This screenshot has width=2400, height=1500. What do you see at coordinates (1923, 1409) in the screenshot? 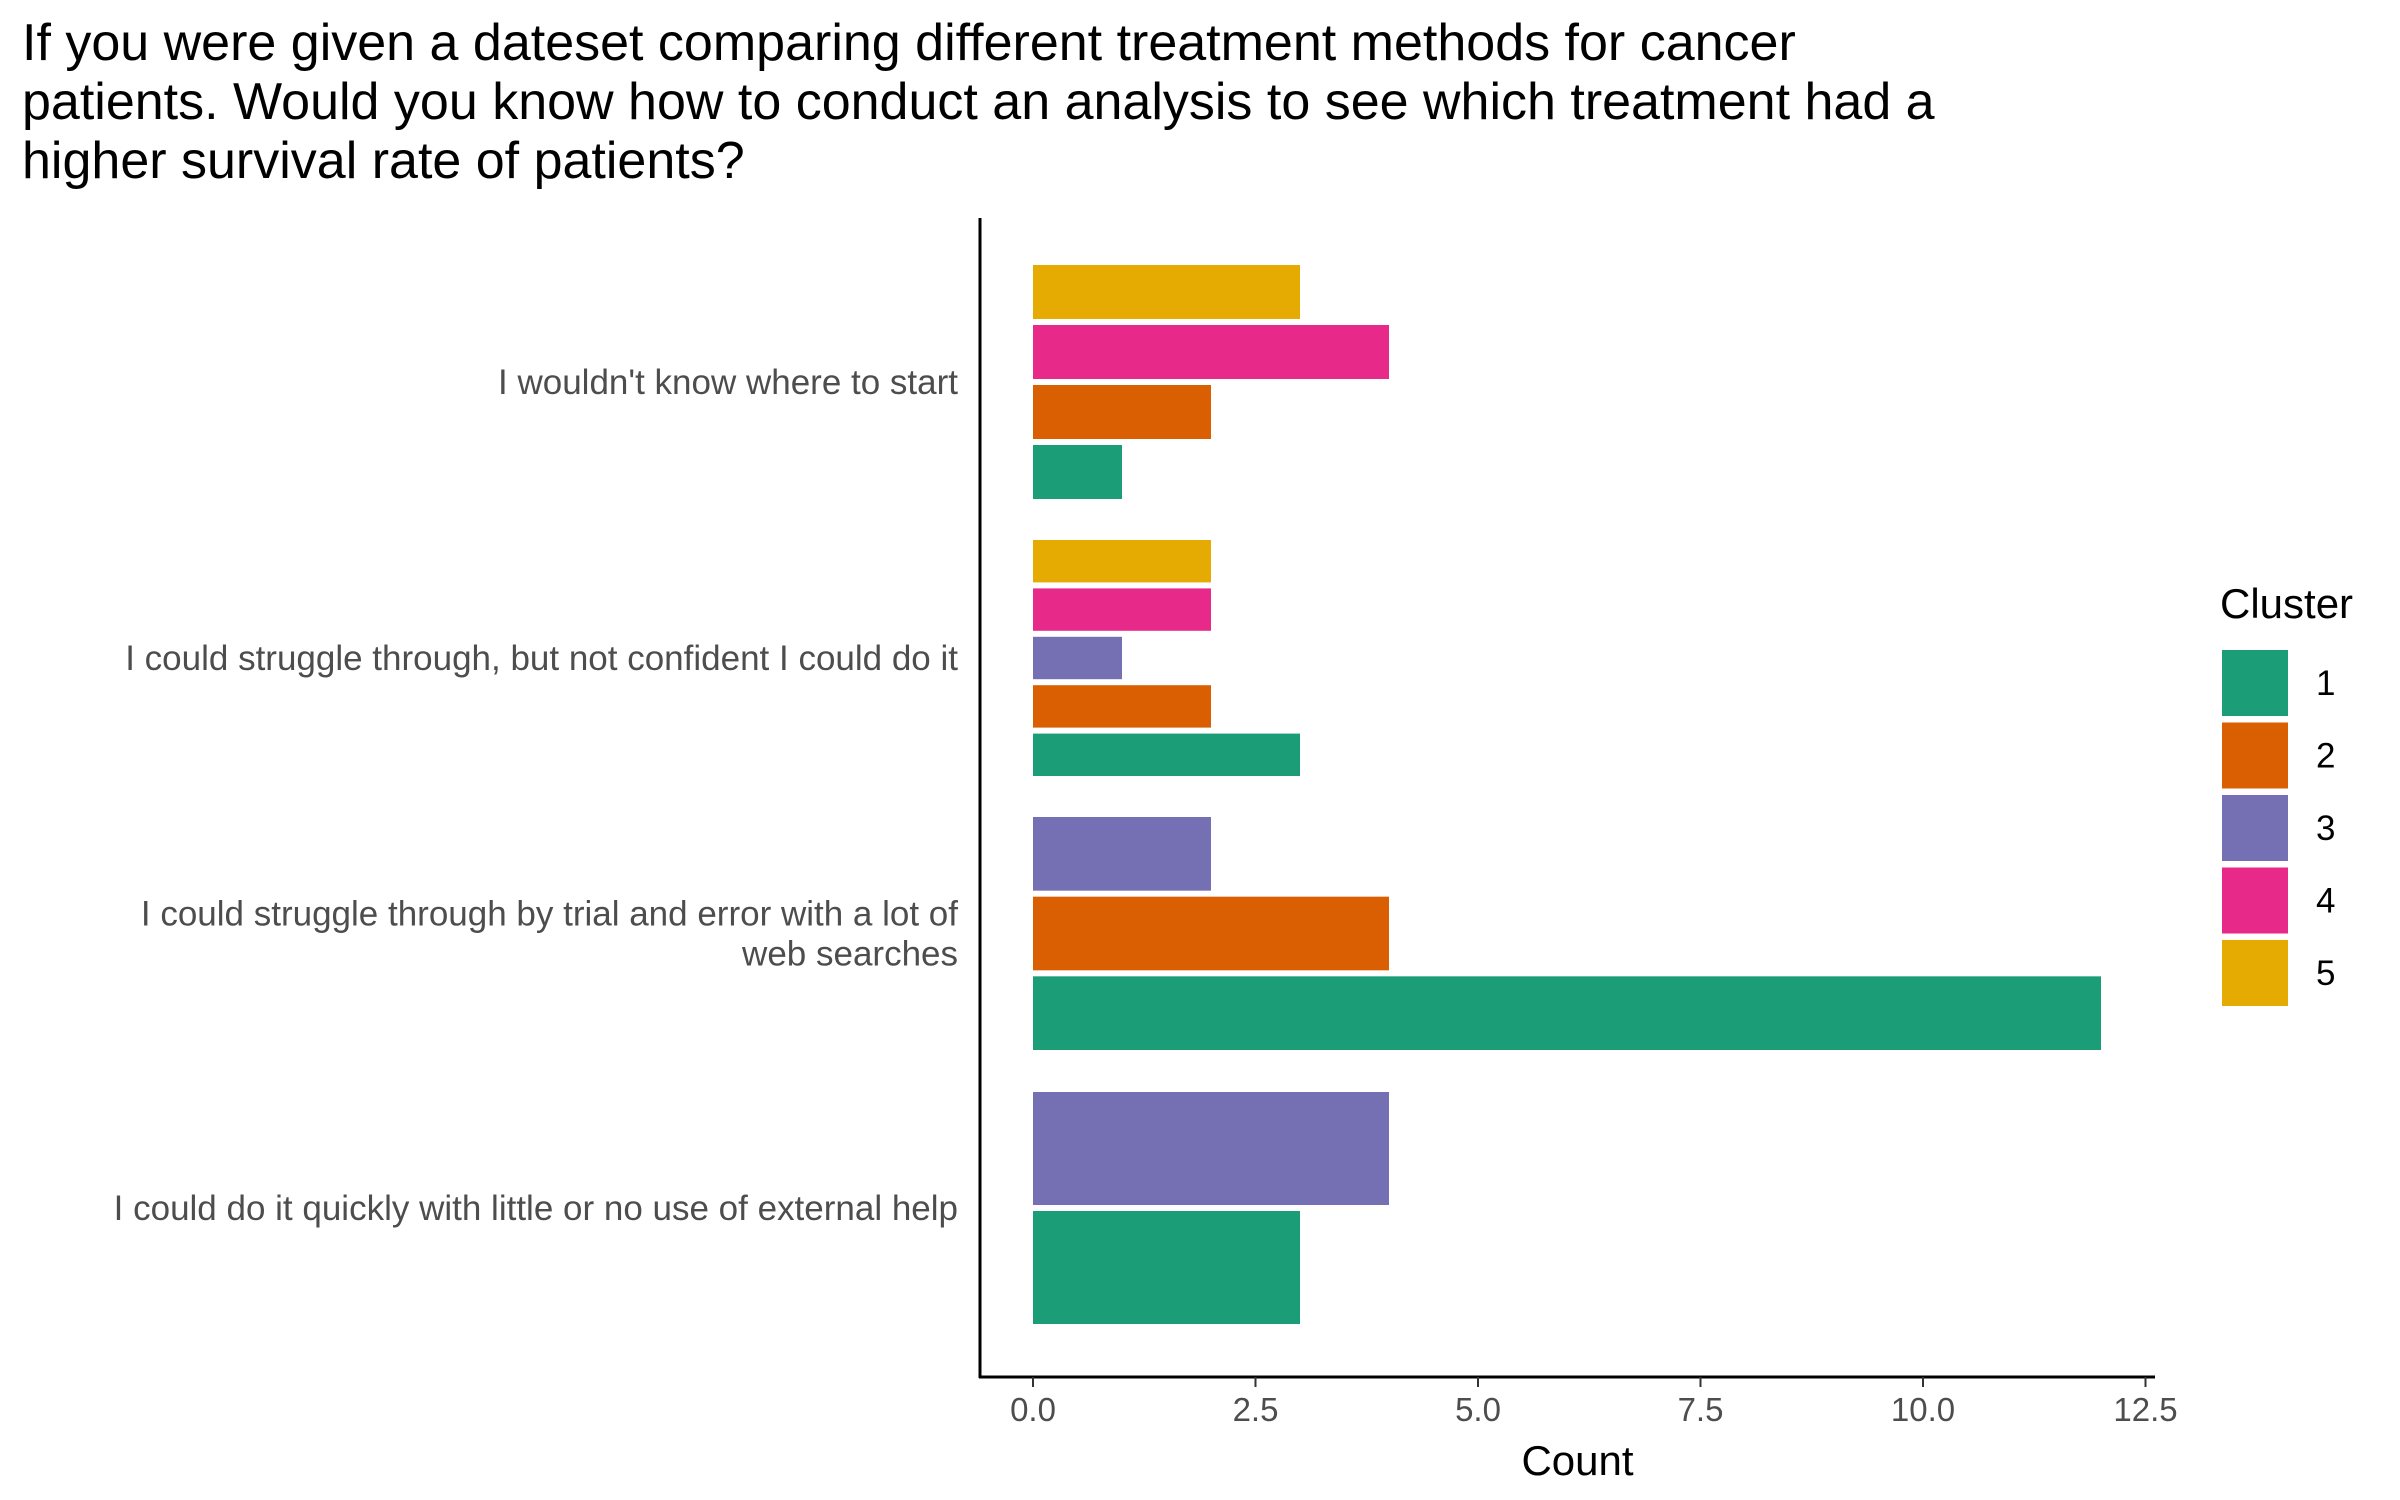
I see `x-tick-label: 10.0` at bounding box center [1923, 1409].